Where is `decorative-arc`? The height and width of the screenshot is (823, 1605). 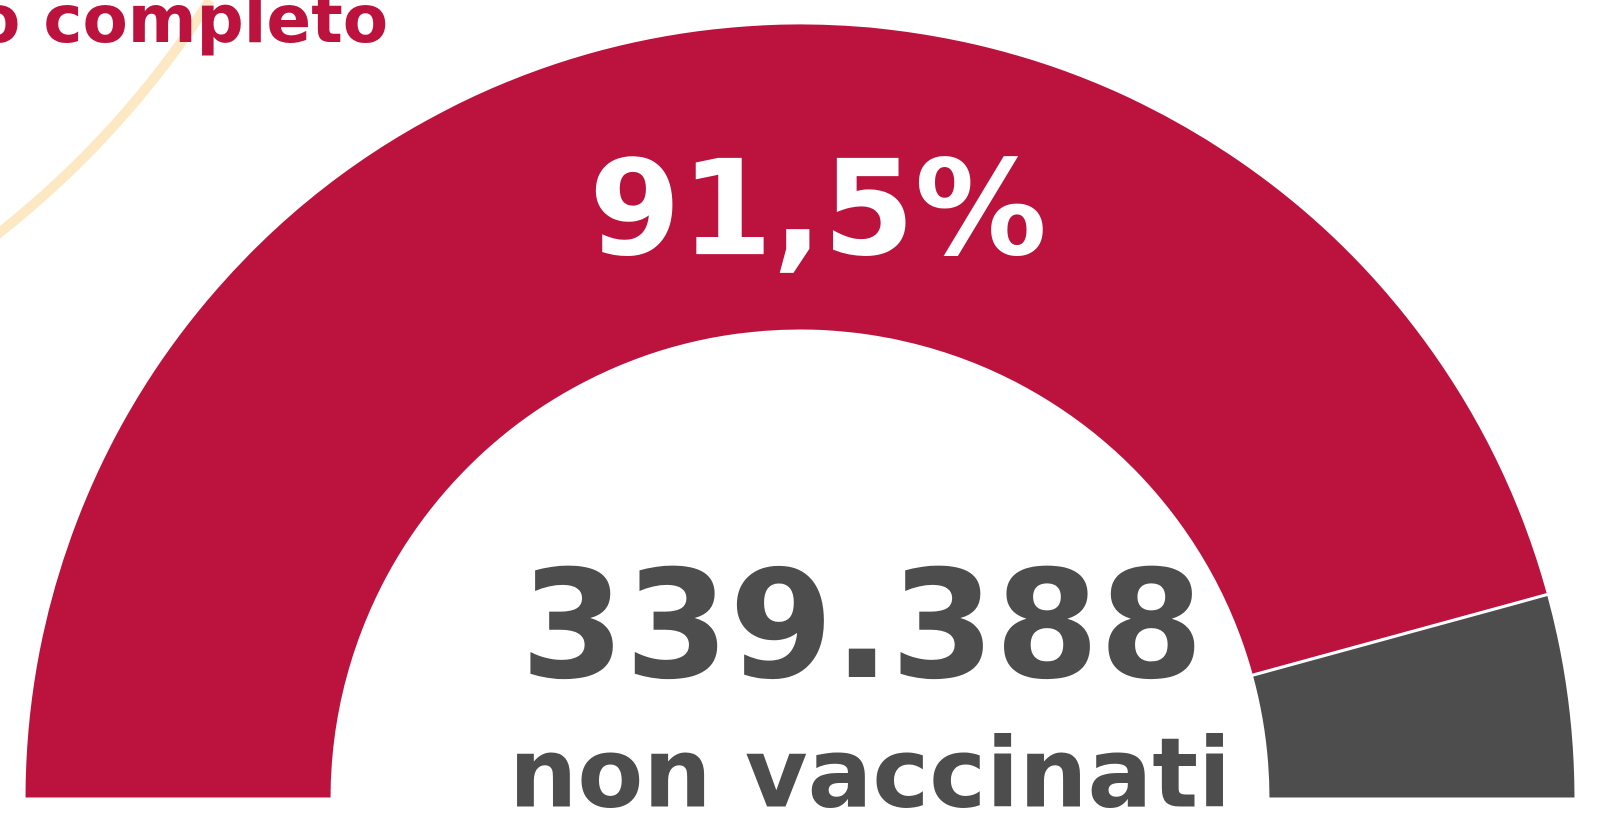 decorative-arc is located at coordinates (107, 119).